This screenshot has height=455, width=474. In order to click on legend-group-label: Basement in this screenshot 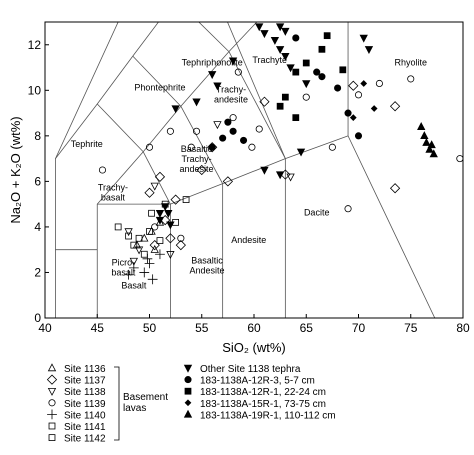, I will do `click(145, 397)`.